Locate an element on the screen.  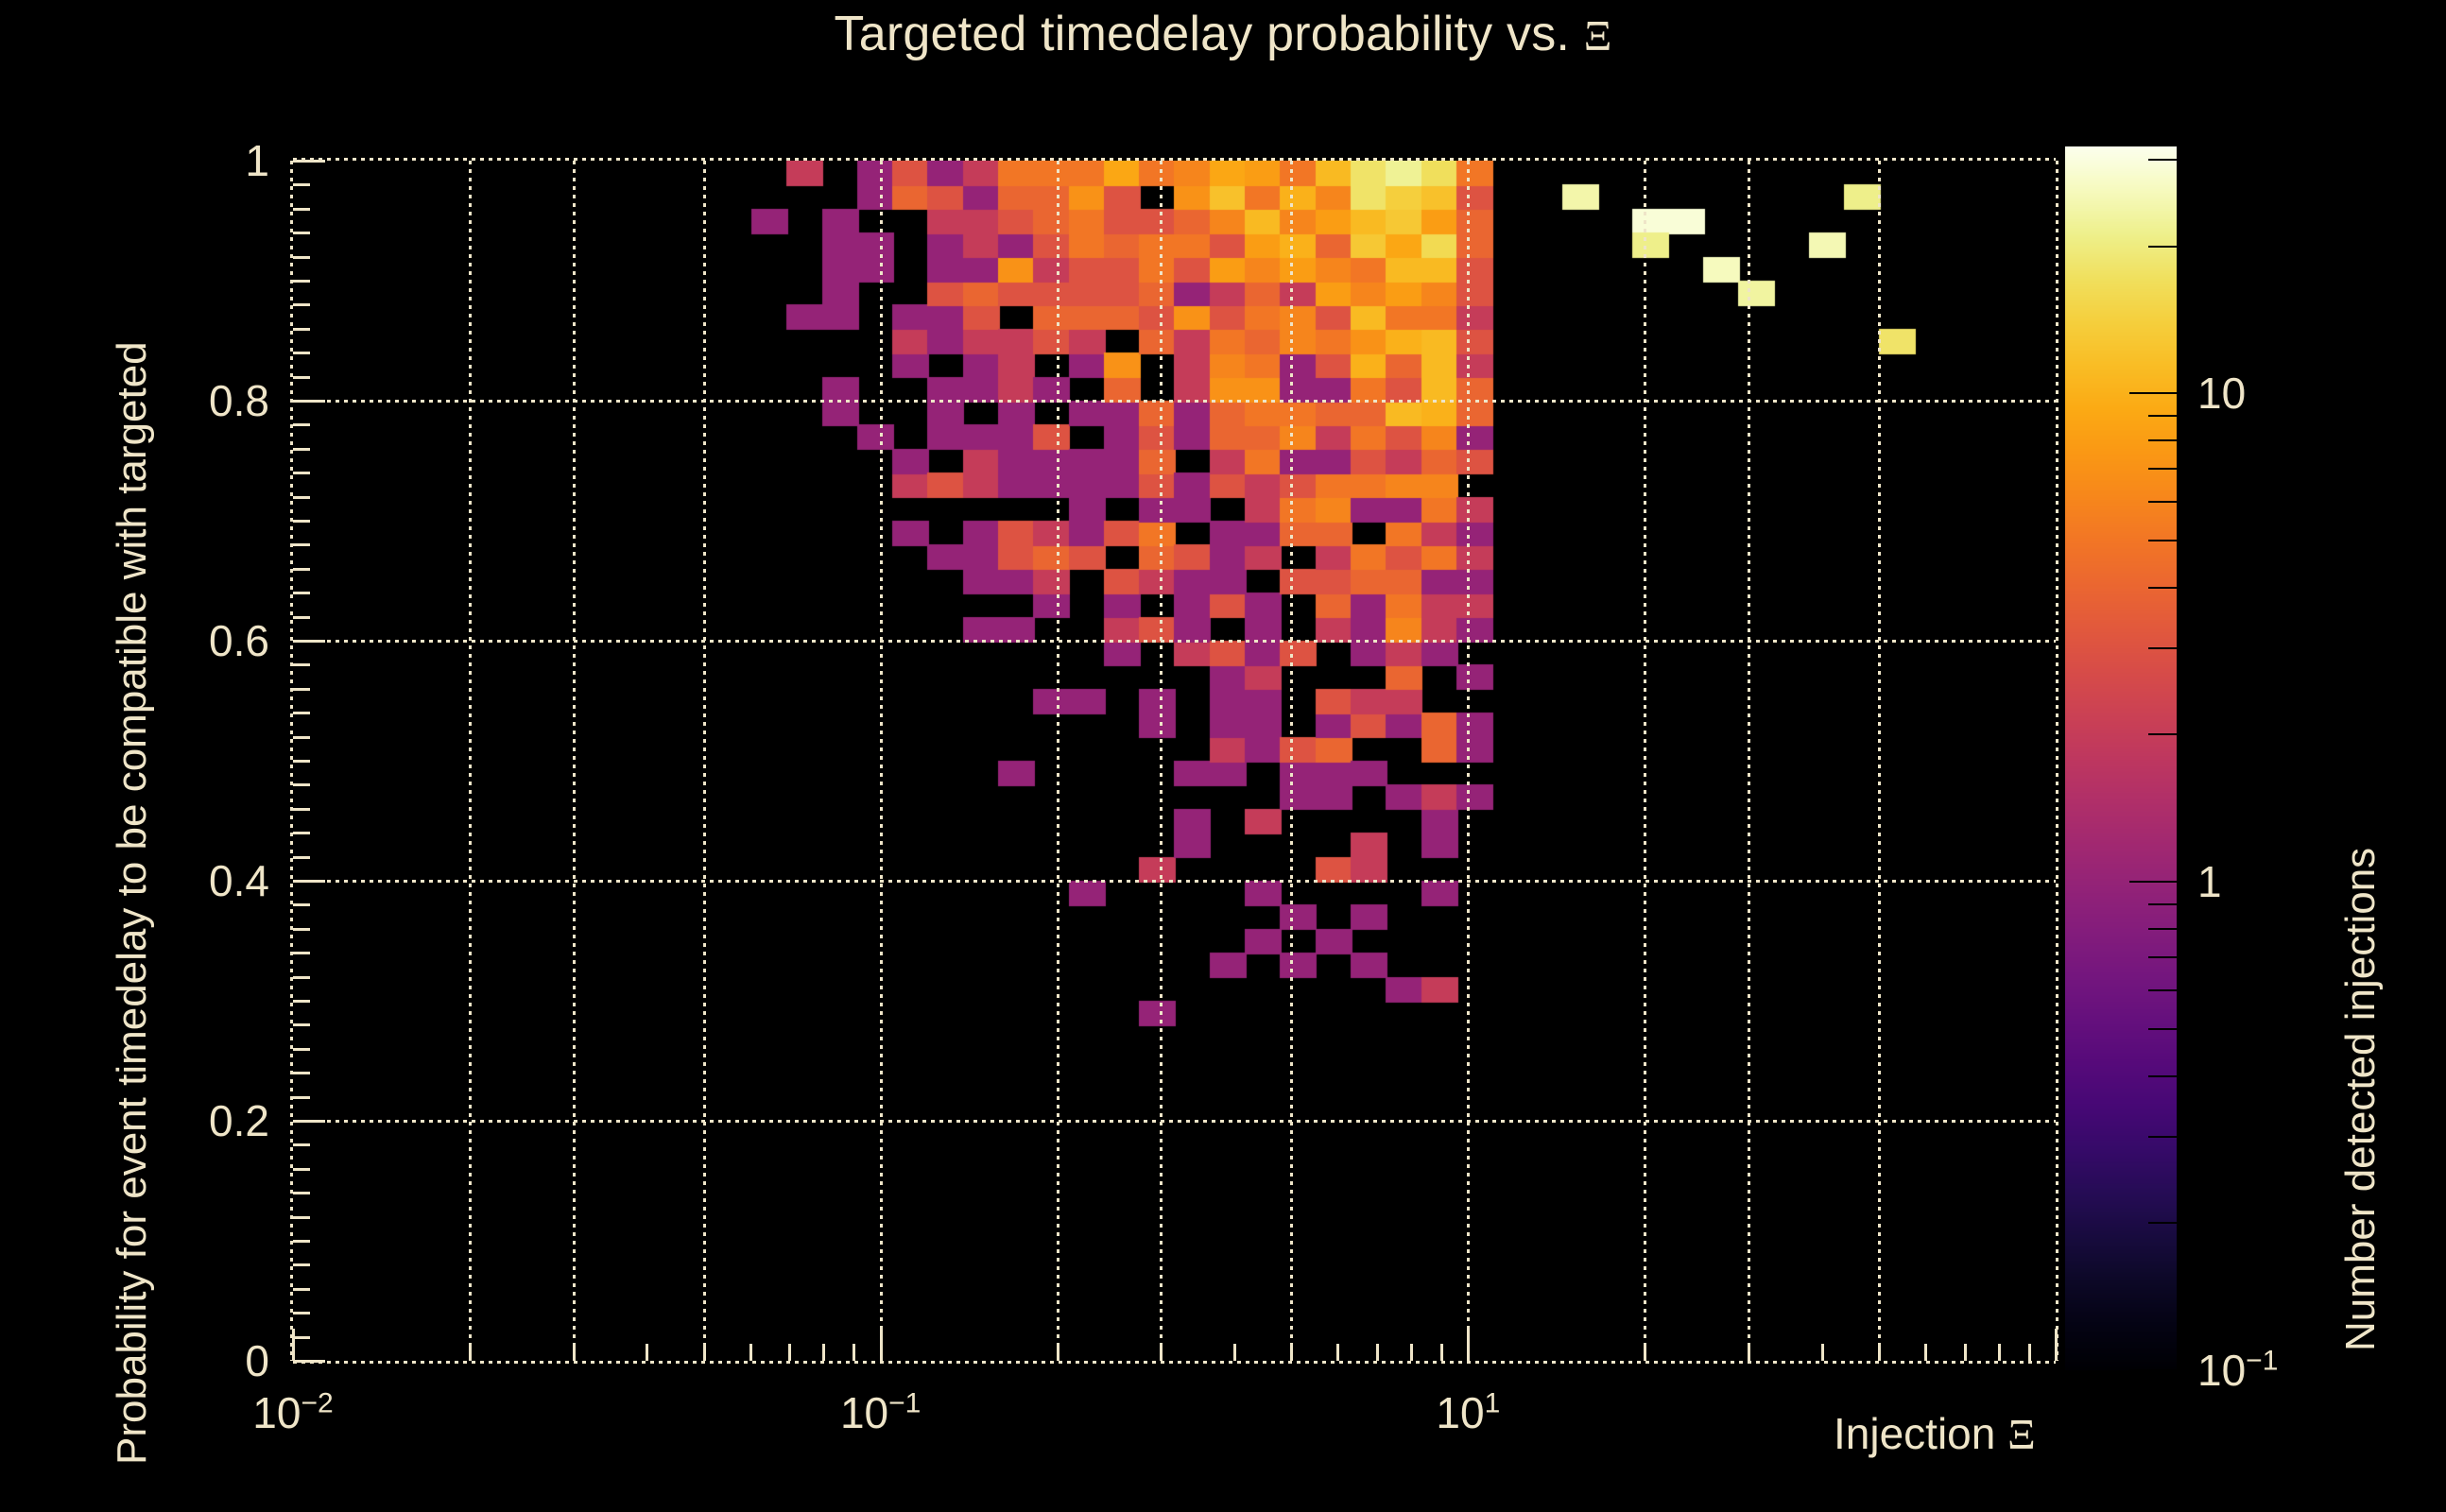
y-tick-label: 0.4 is located at coordinates (239, 880).